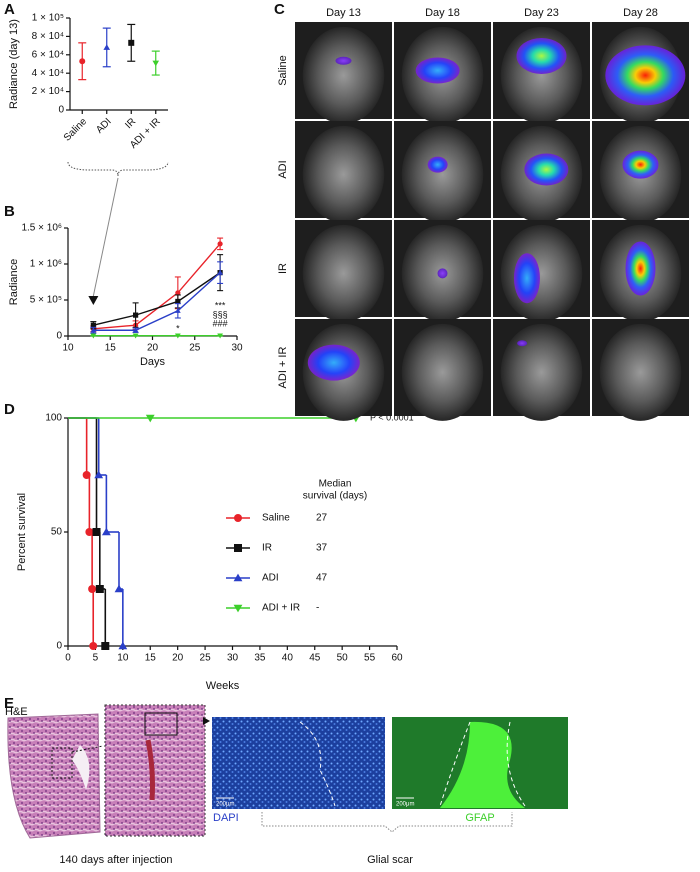 This screenshot has height=872, width=700. Describe the element at coordinates (392, 417) in the screenshot. I see `p-value: P < 0.0001` at that location.